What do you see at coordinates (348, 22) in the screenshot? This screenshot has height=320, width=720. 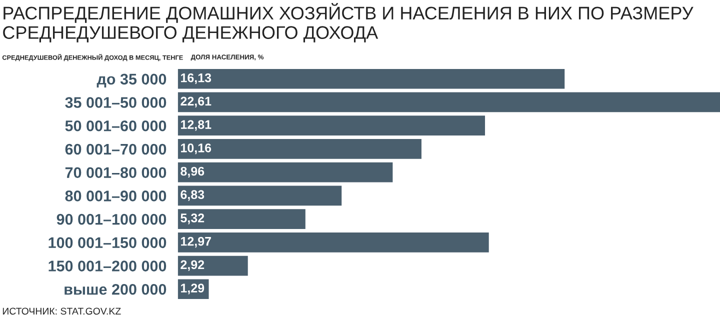 I see `chart-title: РАСПРЕДЕЛЕНИЕ ДОМАШНИХ ХОЗЯЙСТВ И НАСЕЛЕНИЯ В НИХ ПО РАЗМЕРУ СРЕДНЕДУШЕВОГО ДЕНЕЖНОГО ДОХОДА` at bounding box center [348, 22].